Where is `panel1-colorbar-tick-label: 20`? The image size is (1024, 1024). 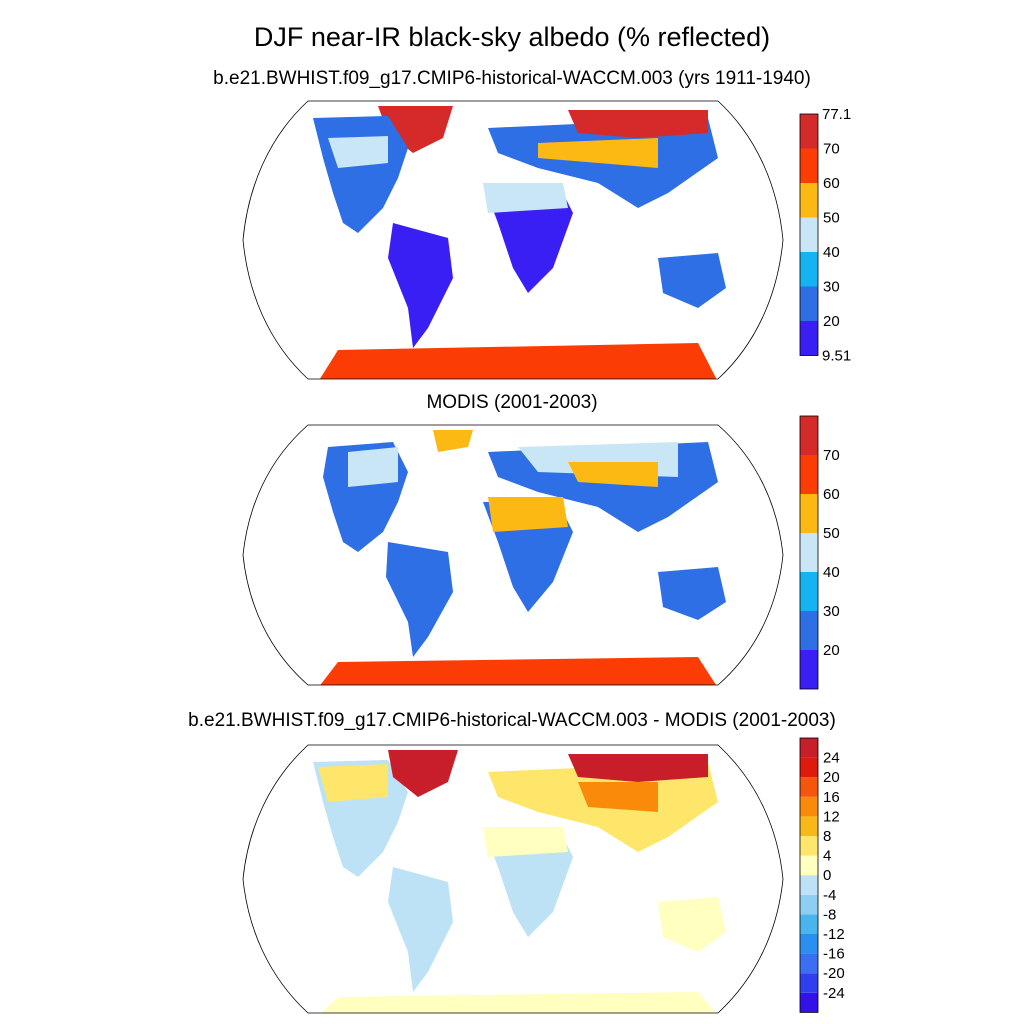 panel1-colorbar-tick-label: 20 is located at coordinates (831, 321).